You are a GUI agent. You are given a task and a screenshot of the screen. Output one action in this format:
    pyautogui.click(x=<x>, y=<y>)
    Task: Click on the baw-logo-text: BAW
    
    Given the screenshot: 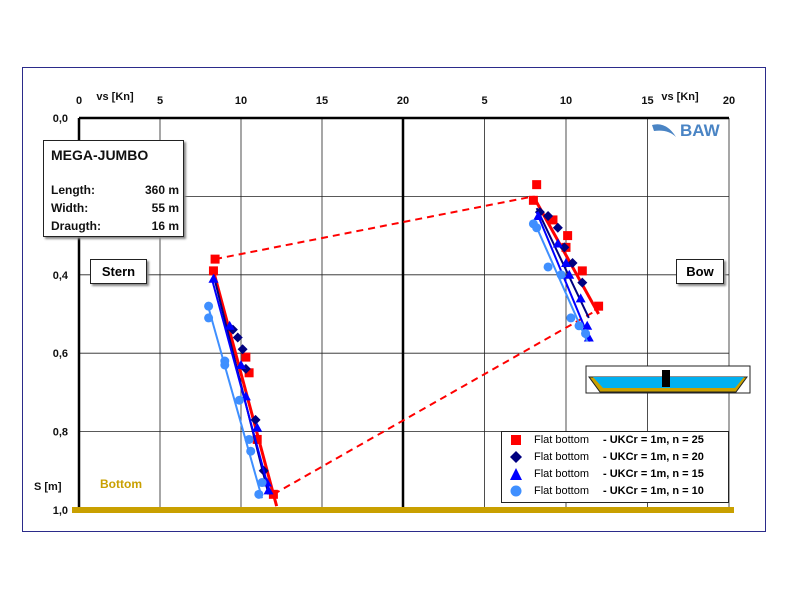 What is the action you would take?
    pyautogui.click(x=700, y=130)
    